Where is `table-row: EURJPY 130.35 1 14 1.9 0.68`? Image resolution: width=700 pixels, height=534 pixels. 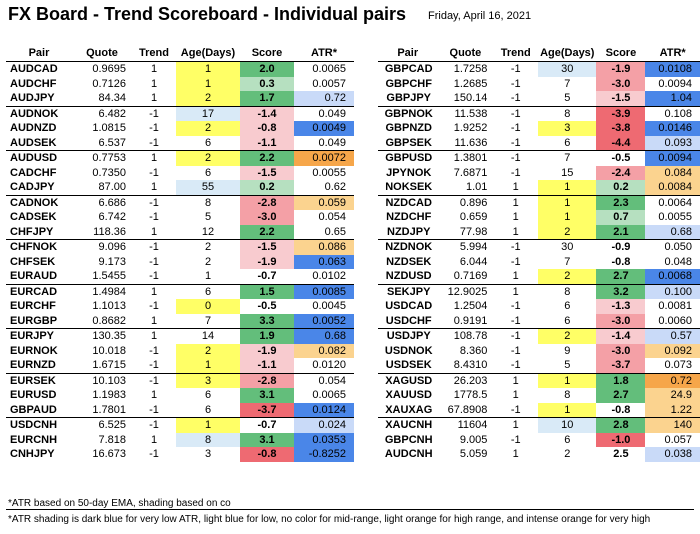
table-row: EURJPY 130.35 1 14 1.9 0.68 is located at coordinates (180, 336).